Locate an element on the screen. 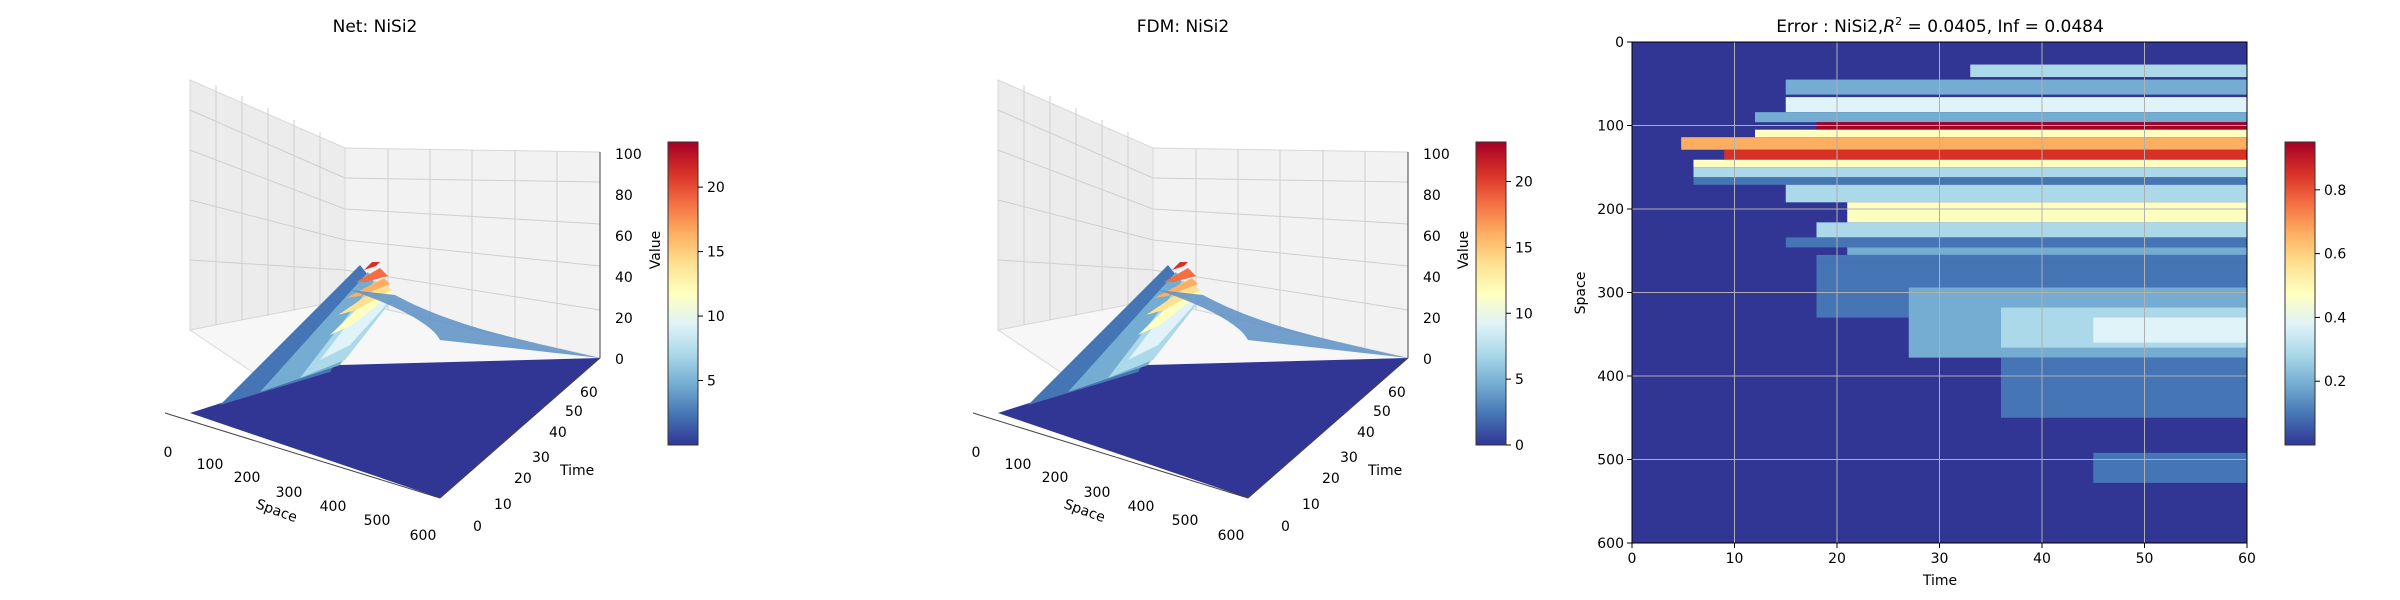 This screenshot has height=600, width=2400. surface-peak is located at coordinates (1180, 266).